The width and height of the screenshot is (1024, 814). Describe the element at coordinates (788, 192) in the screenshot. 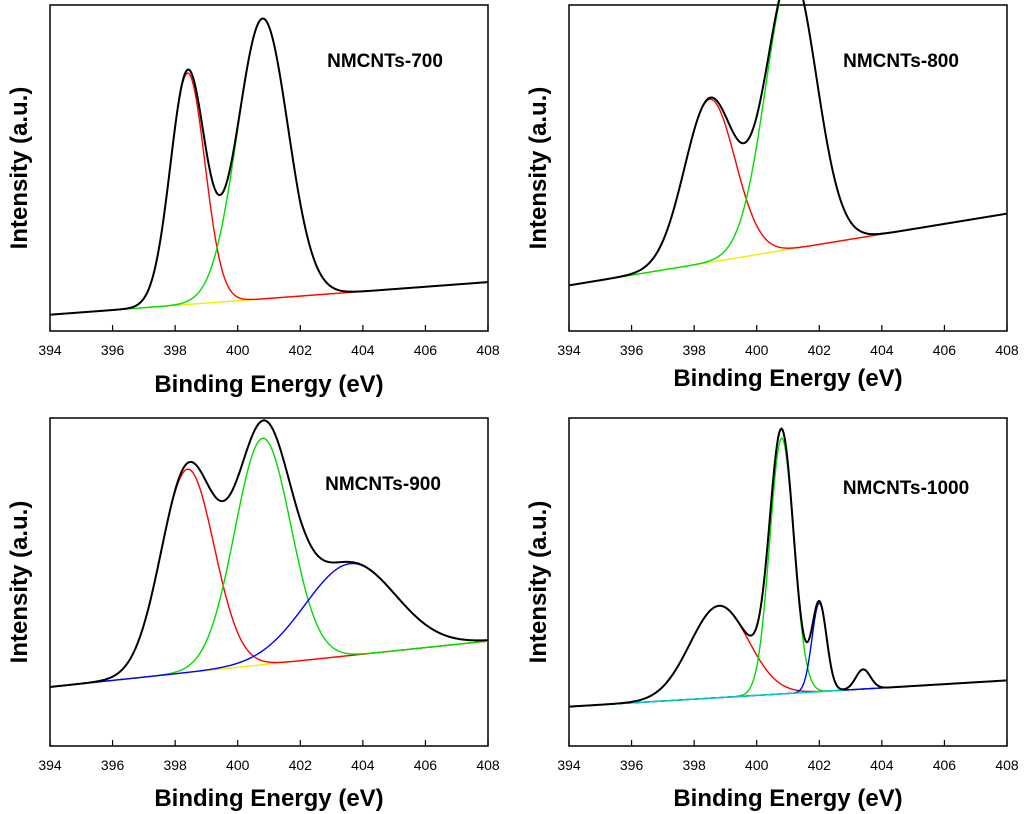

I see `component-peak-peak-398.5` at that location.